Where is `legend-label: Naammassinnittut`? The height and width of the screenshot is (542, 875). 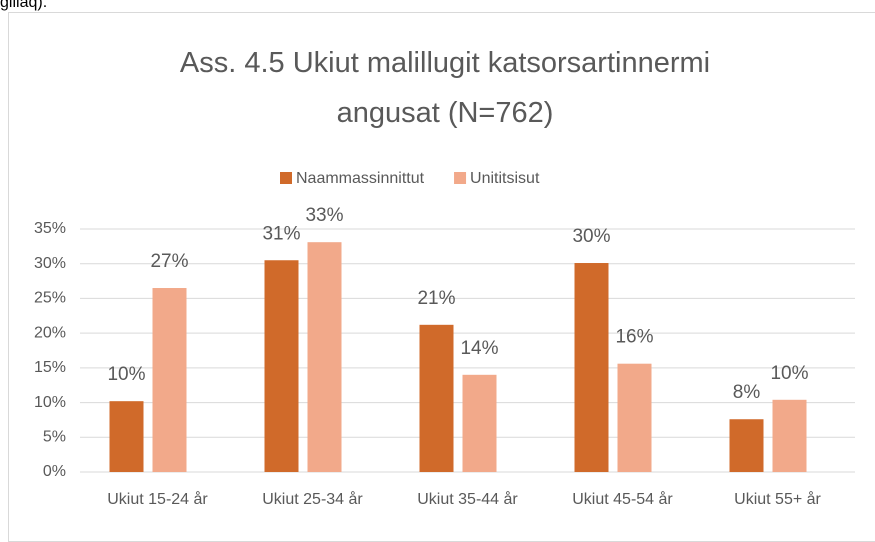
legend-label: Naammassinnittut is located at coordinates (360, 178).